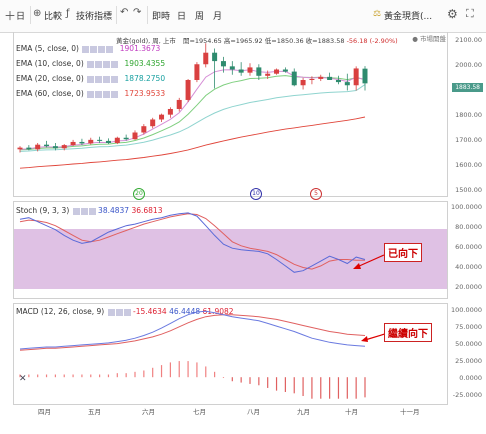 This screenshot has height=434, width=486. What do you see at coordinates (139, 194) in the screenshot?
I see `event-marker: 20` at bounding box center [139, 194].